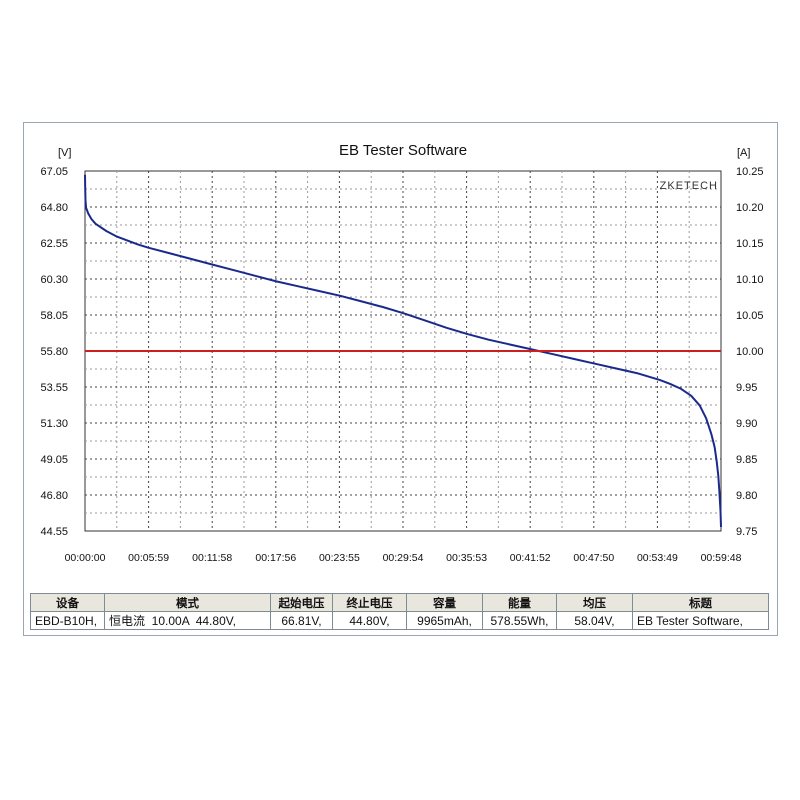 This screenshot has height=800, width=800. I want to click on header-energy: 能量, so click(519, 602).